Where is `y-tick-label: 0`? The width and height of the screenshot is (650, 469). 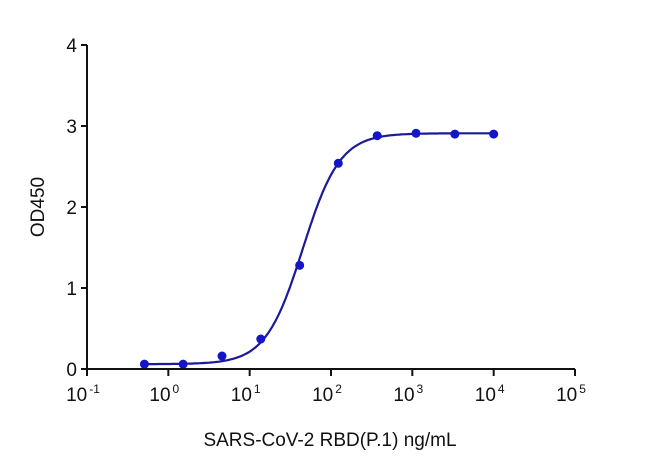
y-tick-label: 0 is located at coordinates (71, 370).